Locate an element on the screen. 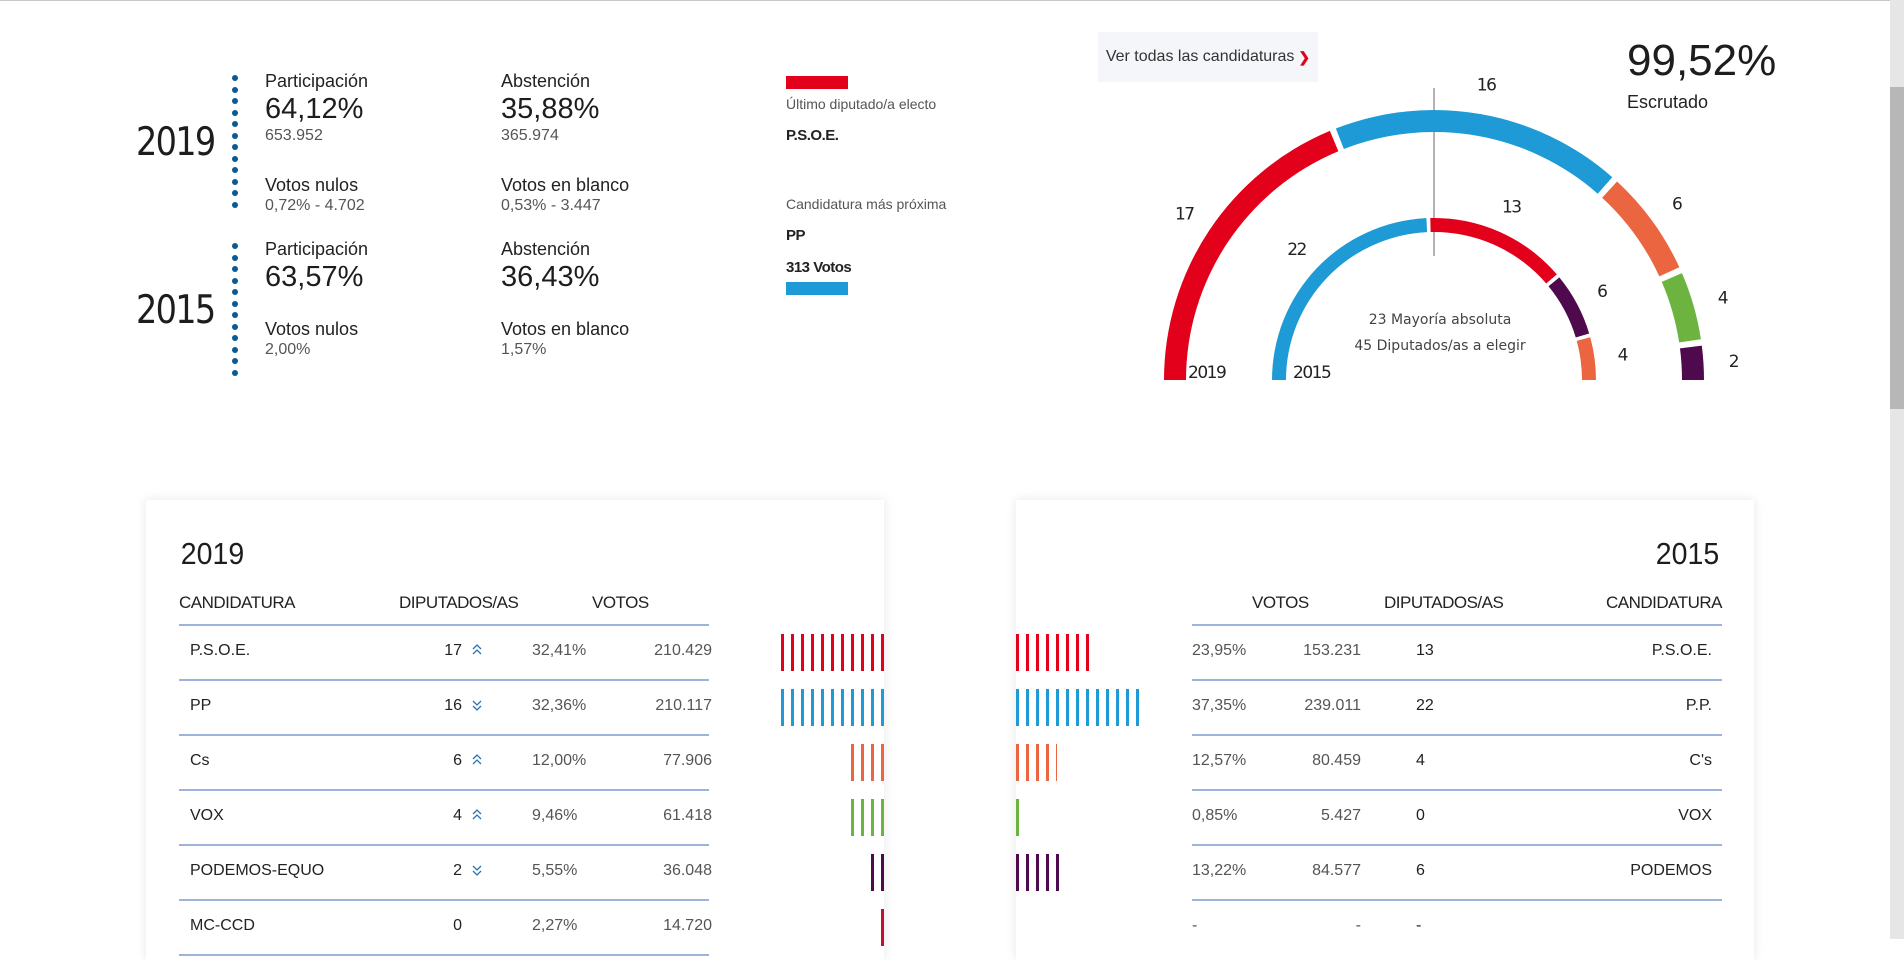  arc-segment-2019-cs is located at coordinates (1641, 229).